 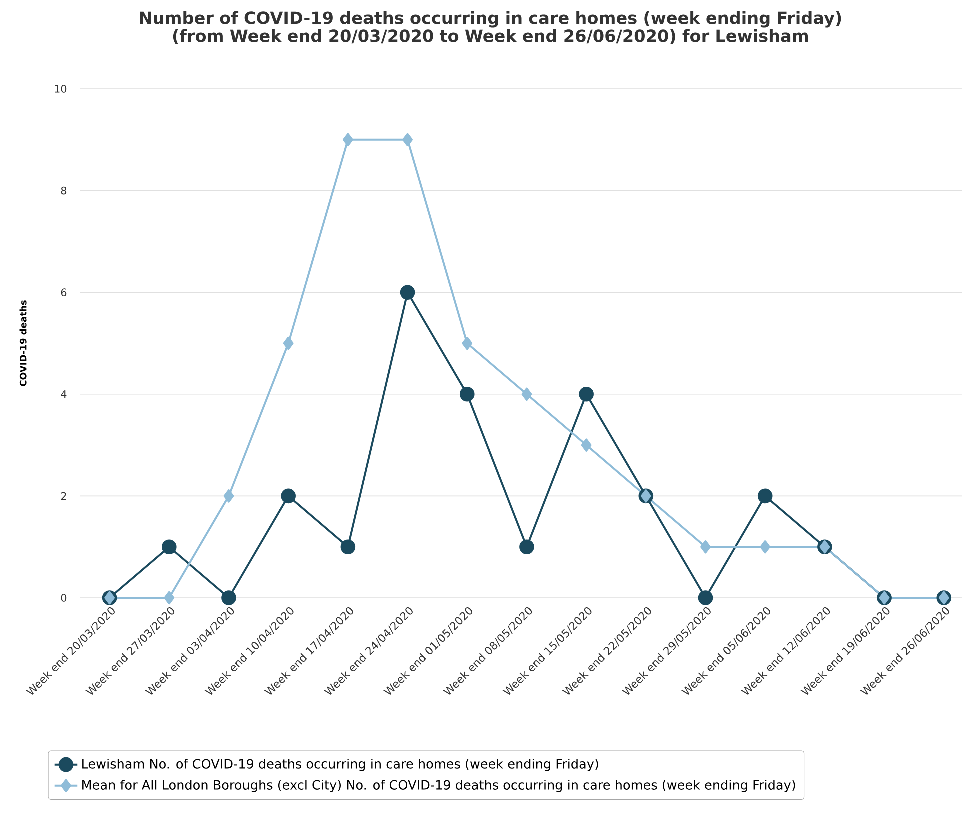 I want to click on chart-title: Number of COVID-19 deaths occurring in care homes (week ending Friday) (from Week end 20/03/2020 to Week end 26/06/2020) for Lewisham, so click(x=491, y=27).